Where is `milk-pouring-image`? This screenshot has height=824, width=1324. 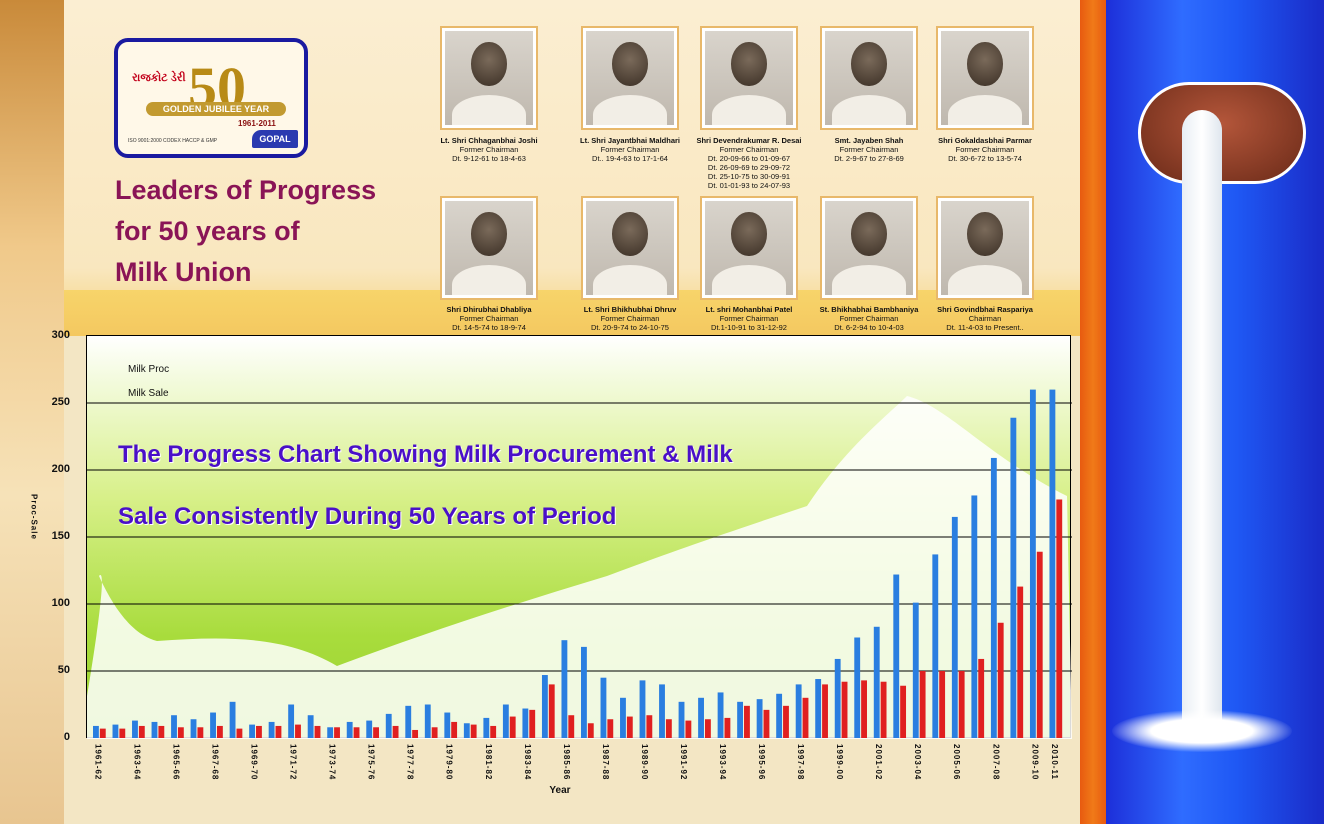
milk-pouring-image is located at coordinates (1222, 133).